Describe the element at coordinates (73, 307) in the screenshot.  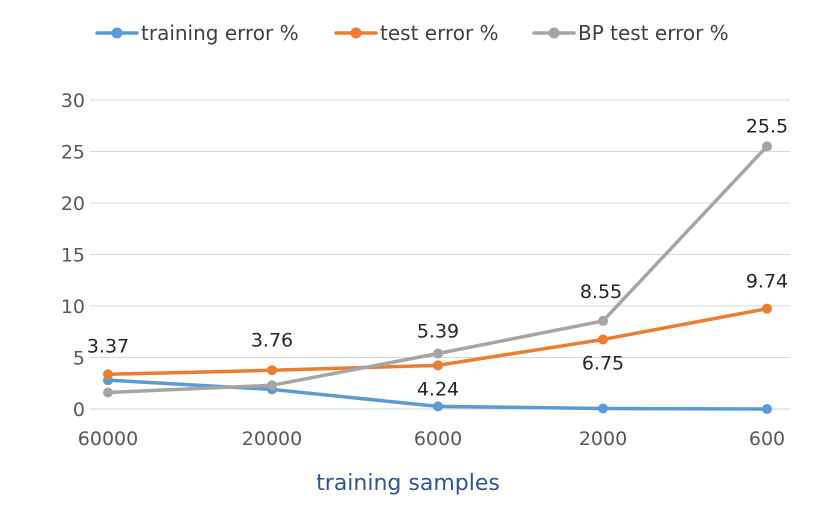
I see `y-tick-label: 10` at that location.